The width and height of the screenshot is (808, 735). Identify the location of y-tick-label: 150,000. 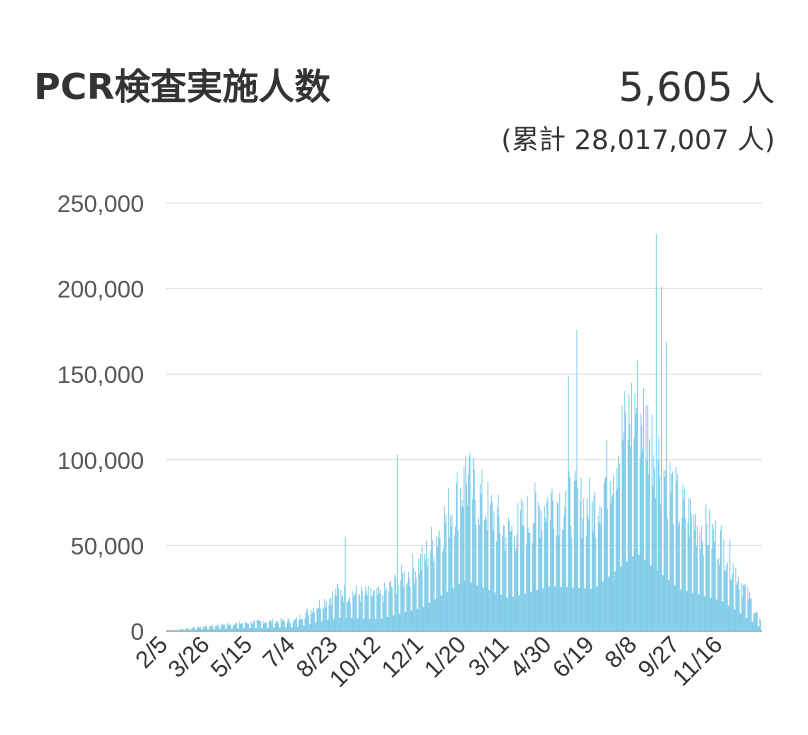
(100, 375).